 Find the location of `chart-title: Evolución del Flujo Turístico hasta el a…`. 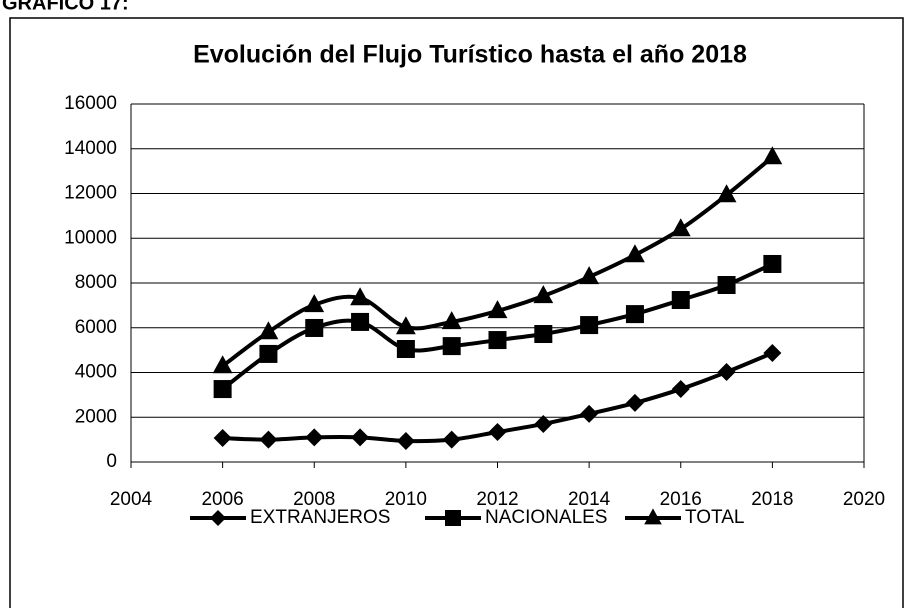

chart-title: Evolución del Flujo Turístico hasta el a… is located at coordinates (470, 55).